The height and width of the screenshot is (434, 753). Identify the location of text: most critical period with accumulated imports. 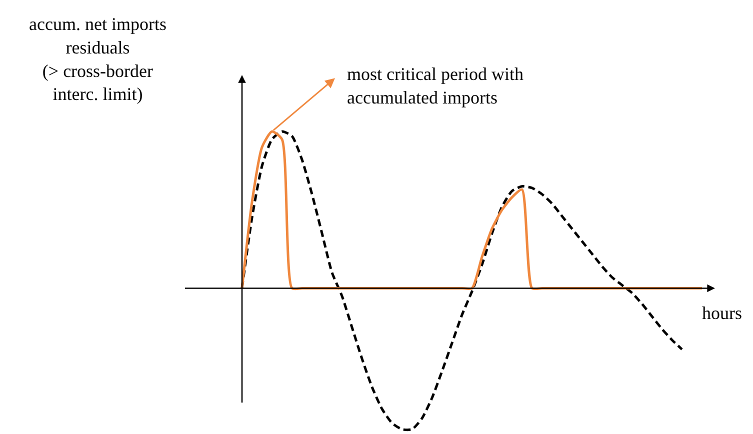
(435, 86).